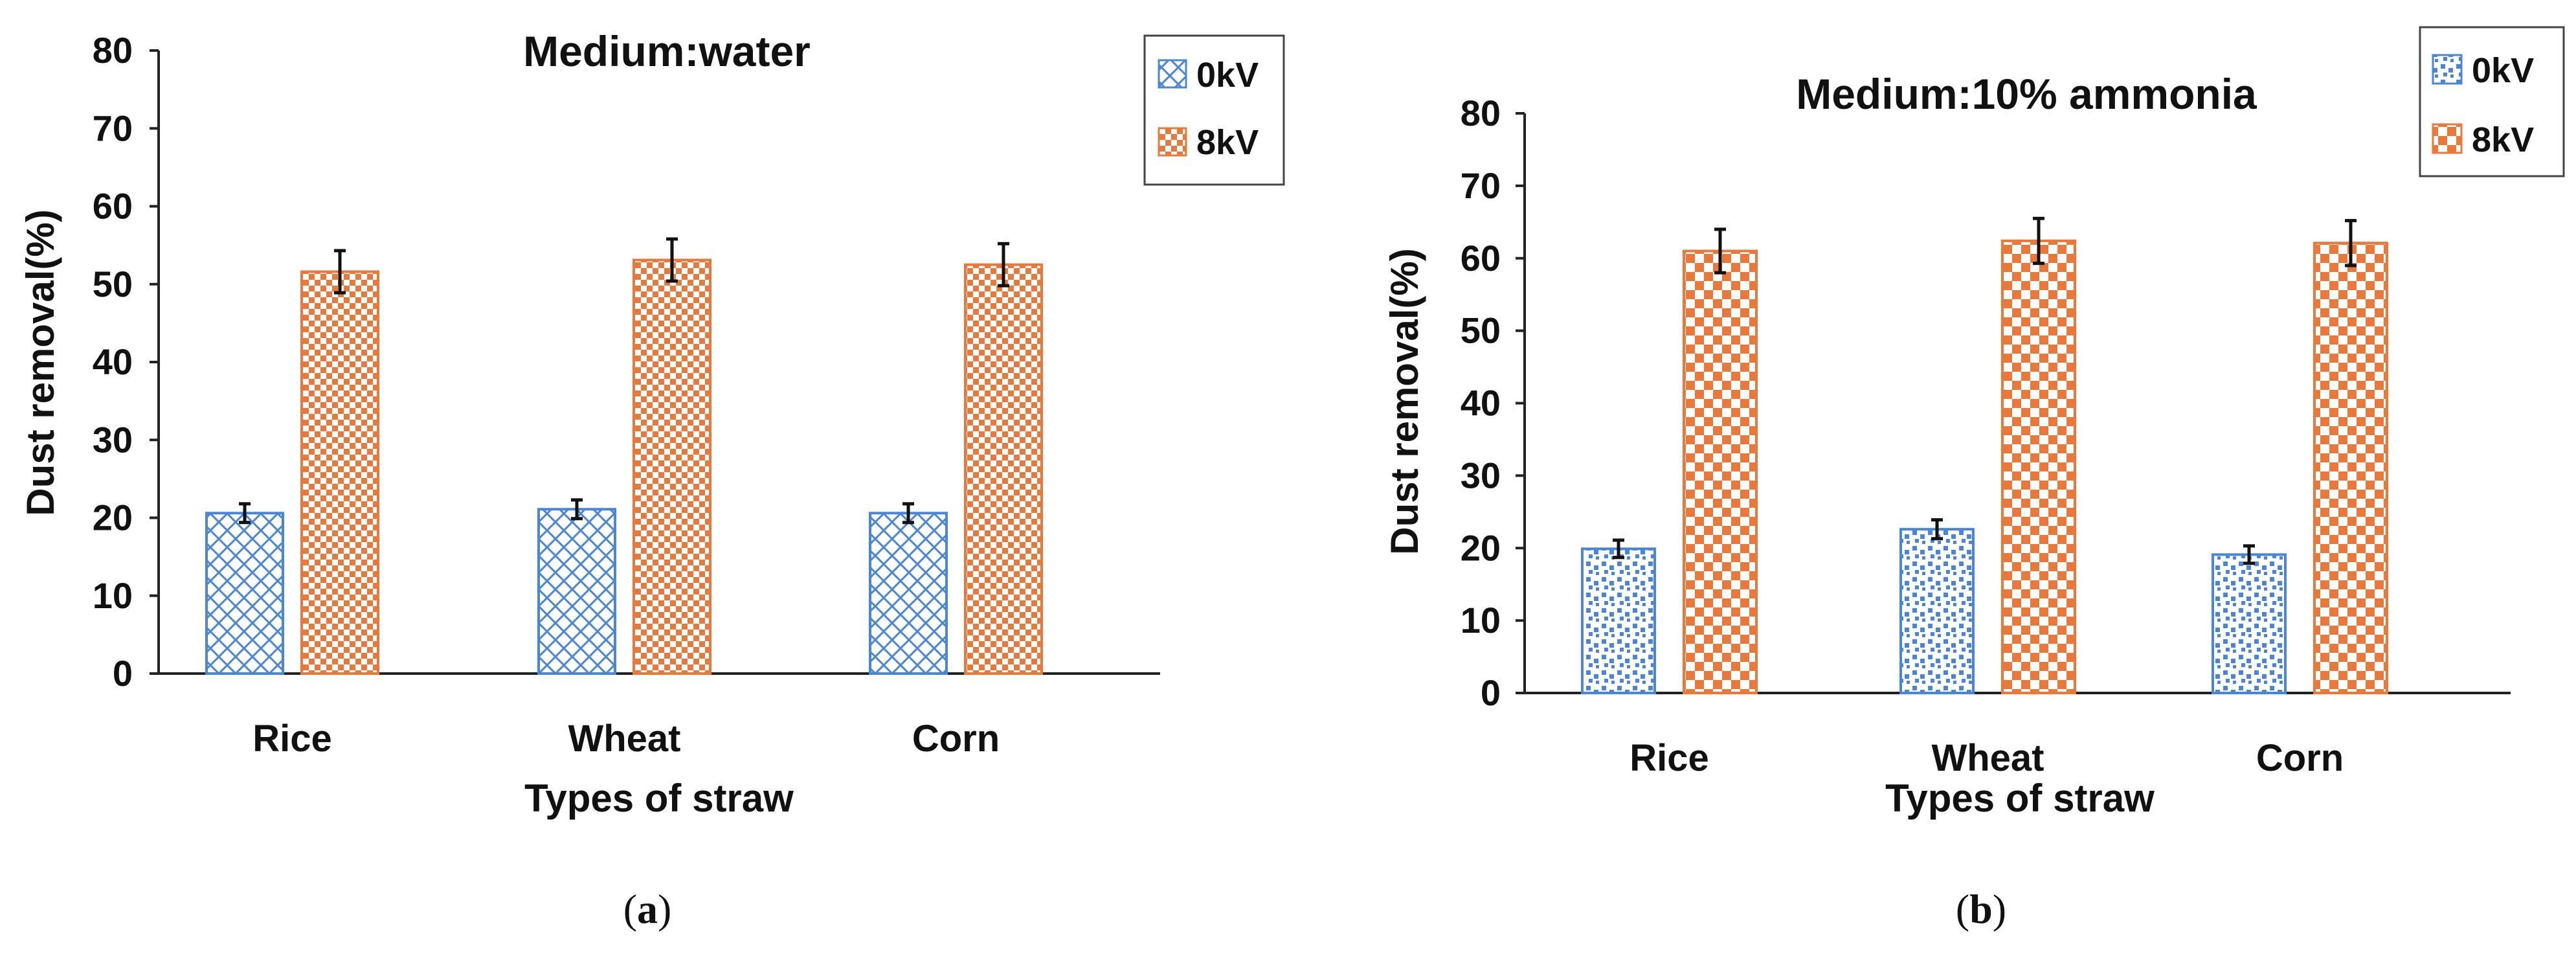  What do you see at coordinates (1981, 909) in the screenshot?
I see `caption-b: (b)` at bounding box center [1981, 909].